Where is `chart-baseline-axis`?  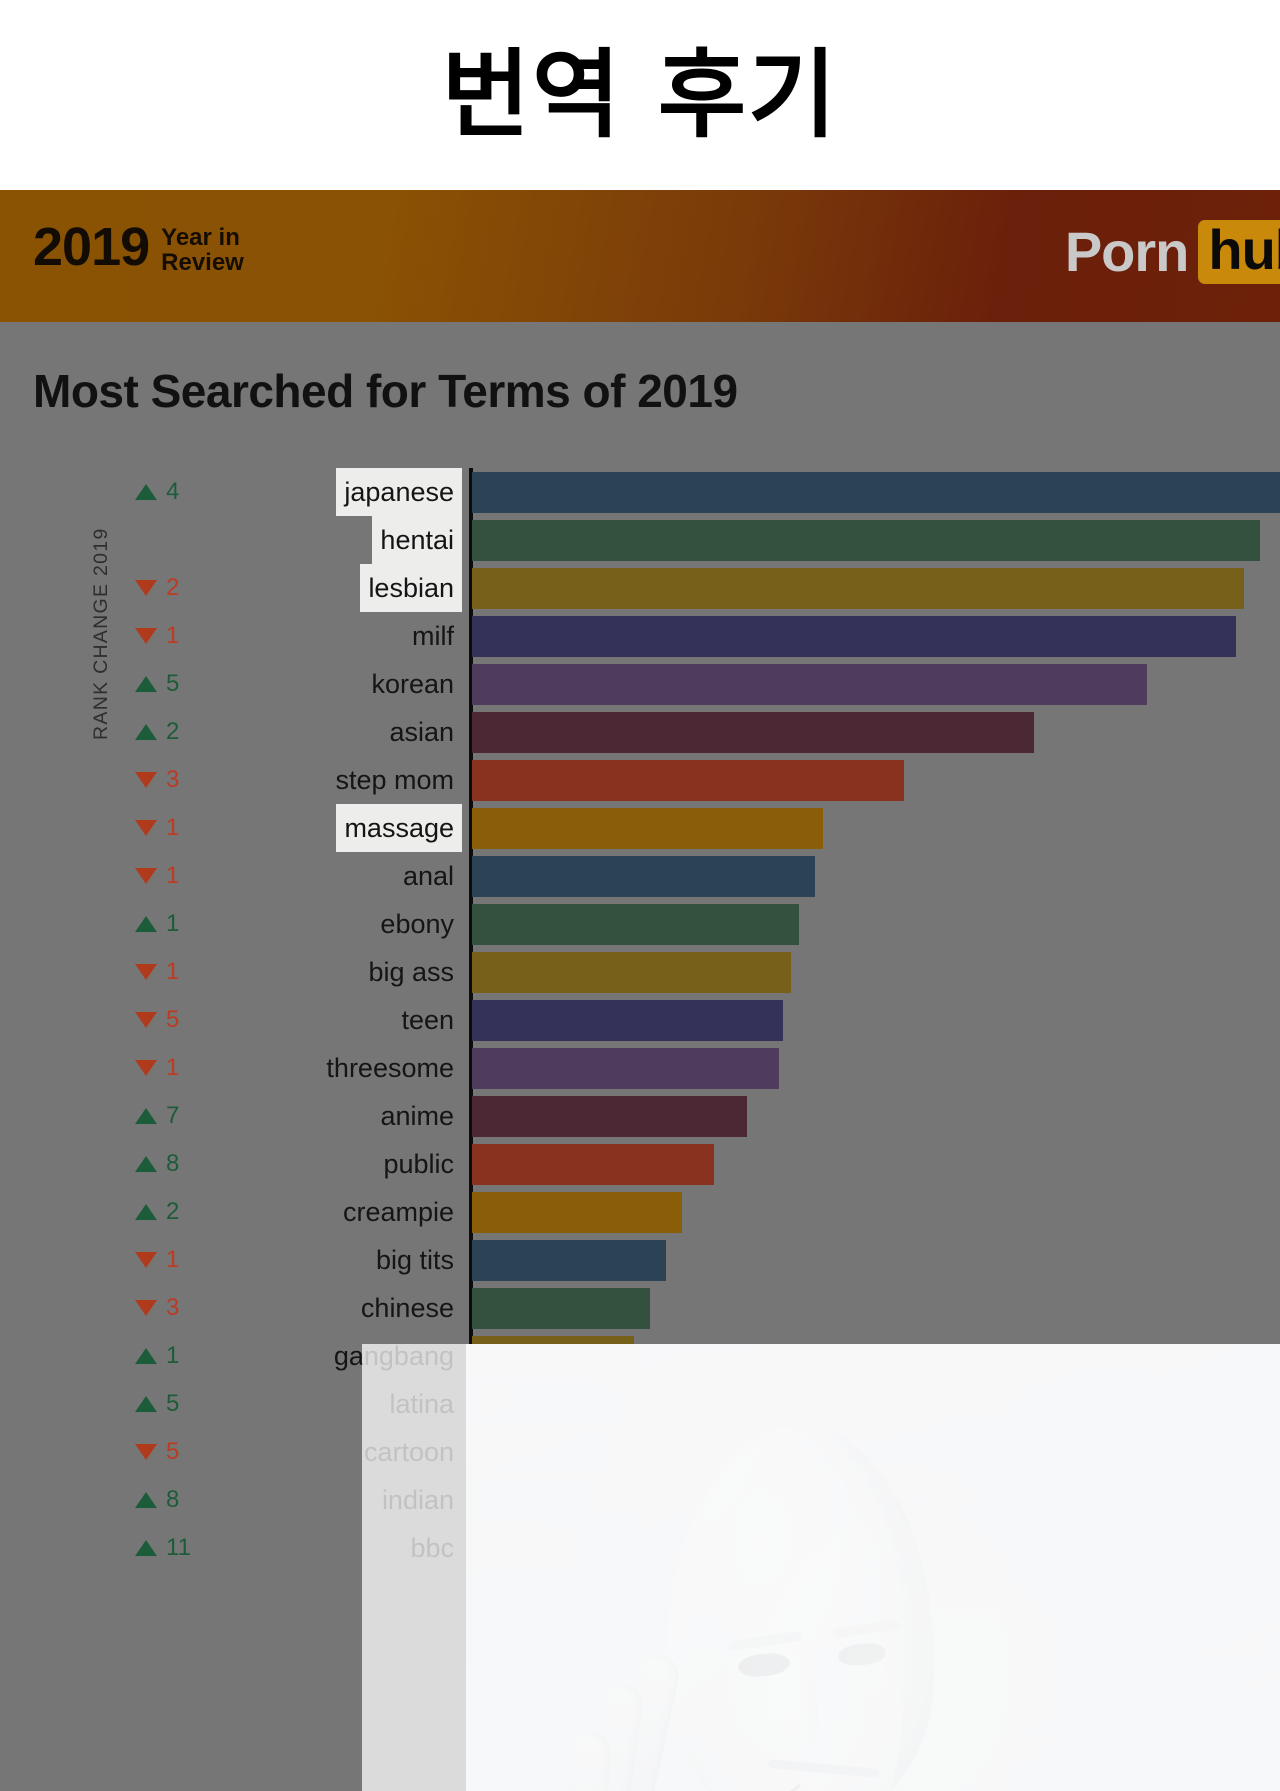 chart-baseline-axis is located at coordinates (471, 1068).